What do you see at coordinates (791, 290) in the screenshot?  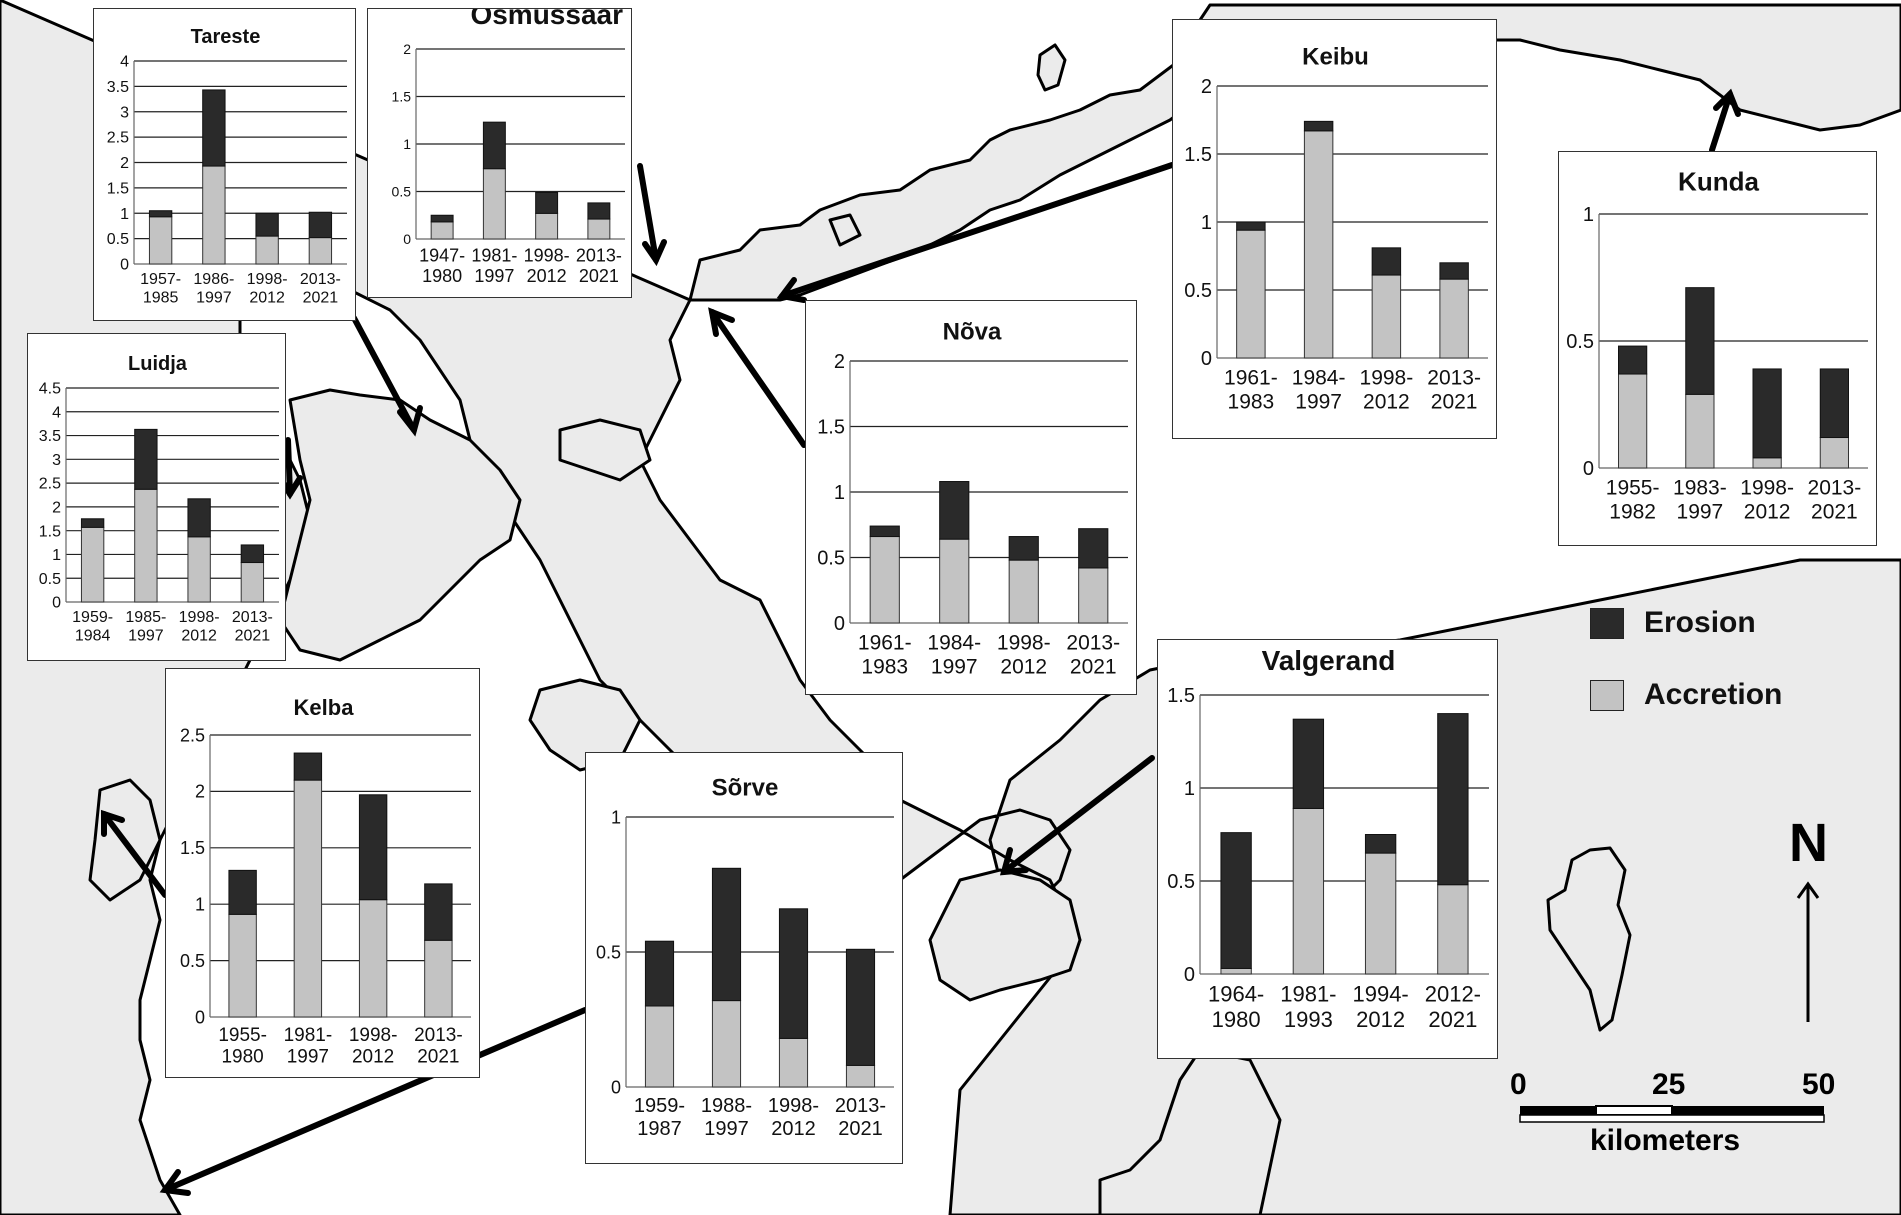 I see `arrow-keibu-head` at bounding box center [791, 290].